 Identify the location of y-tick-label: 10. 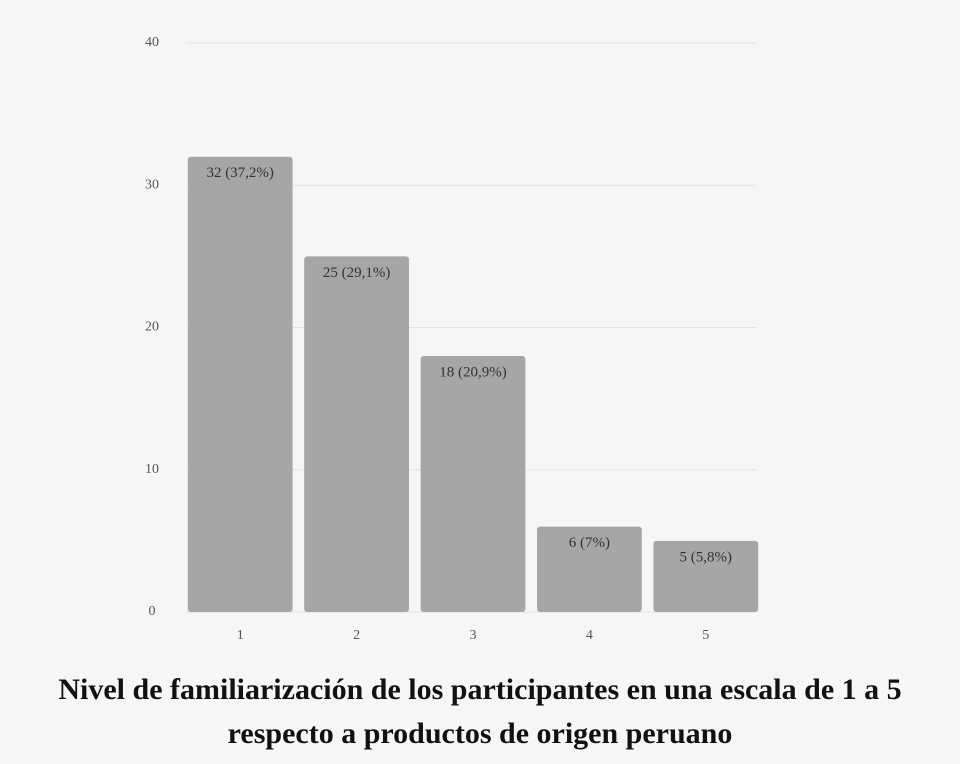
(152, 469).